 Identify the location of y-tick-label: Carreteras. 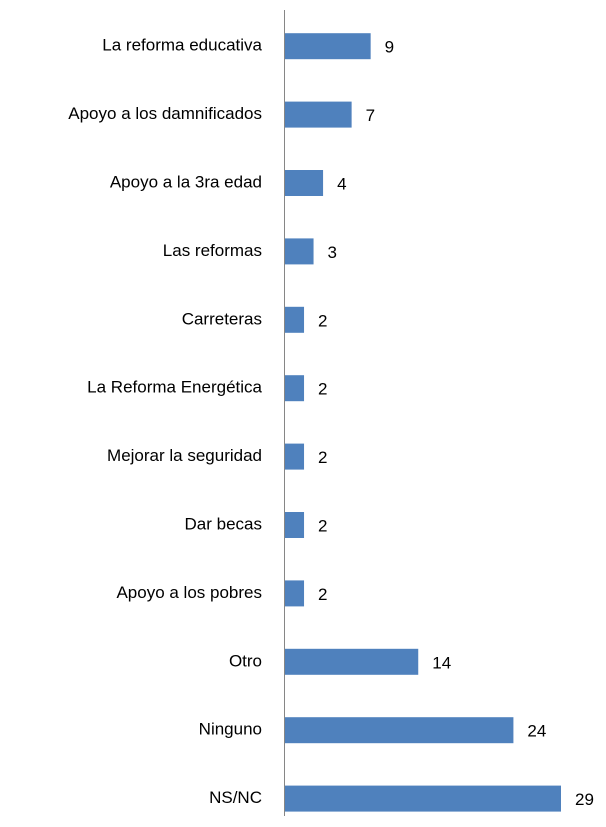
(222, 318).